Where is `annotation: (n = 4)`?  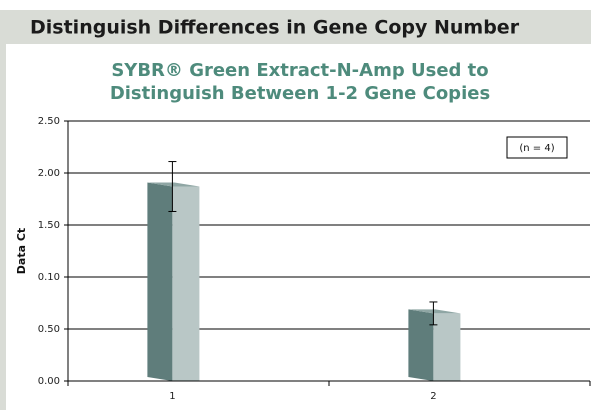
annotation: (n = 4) is located at coordinates (536, 148).